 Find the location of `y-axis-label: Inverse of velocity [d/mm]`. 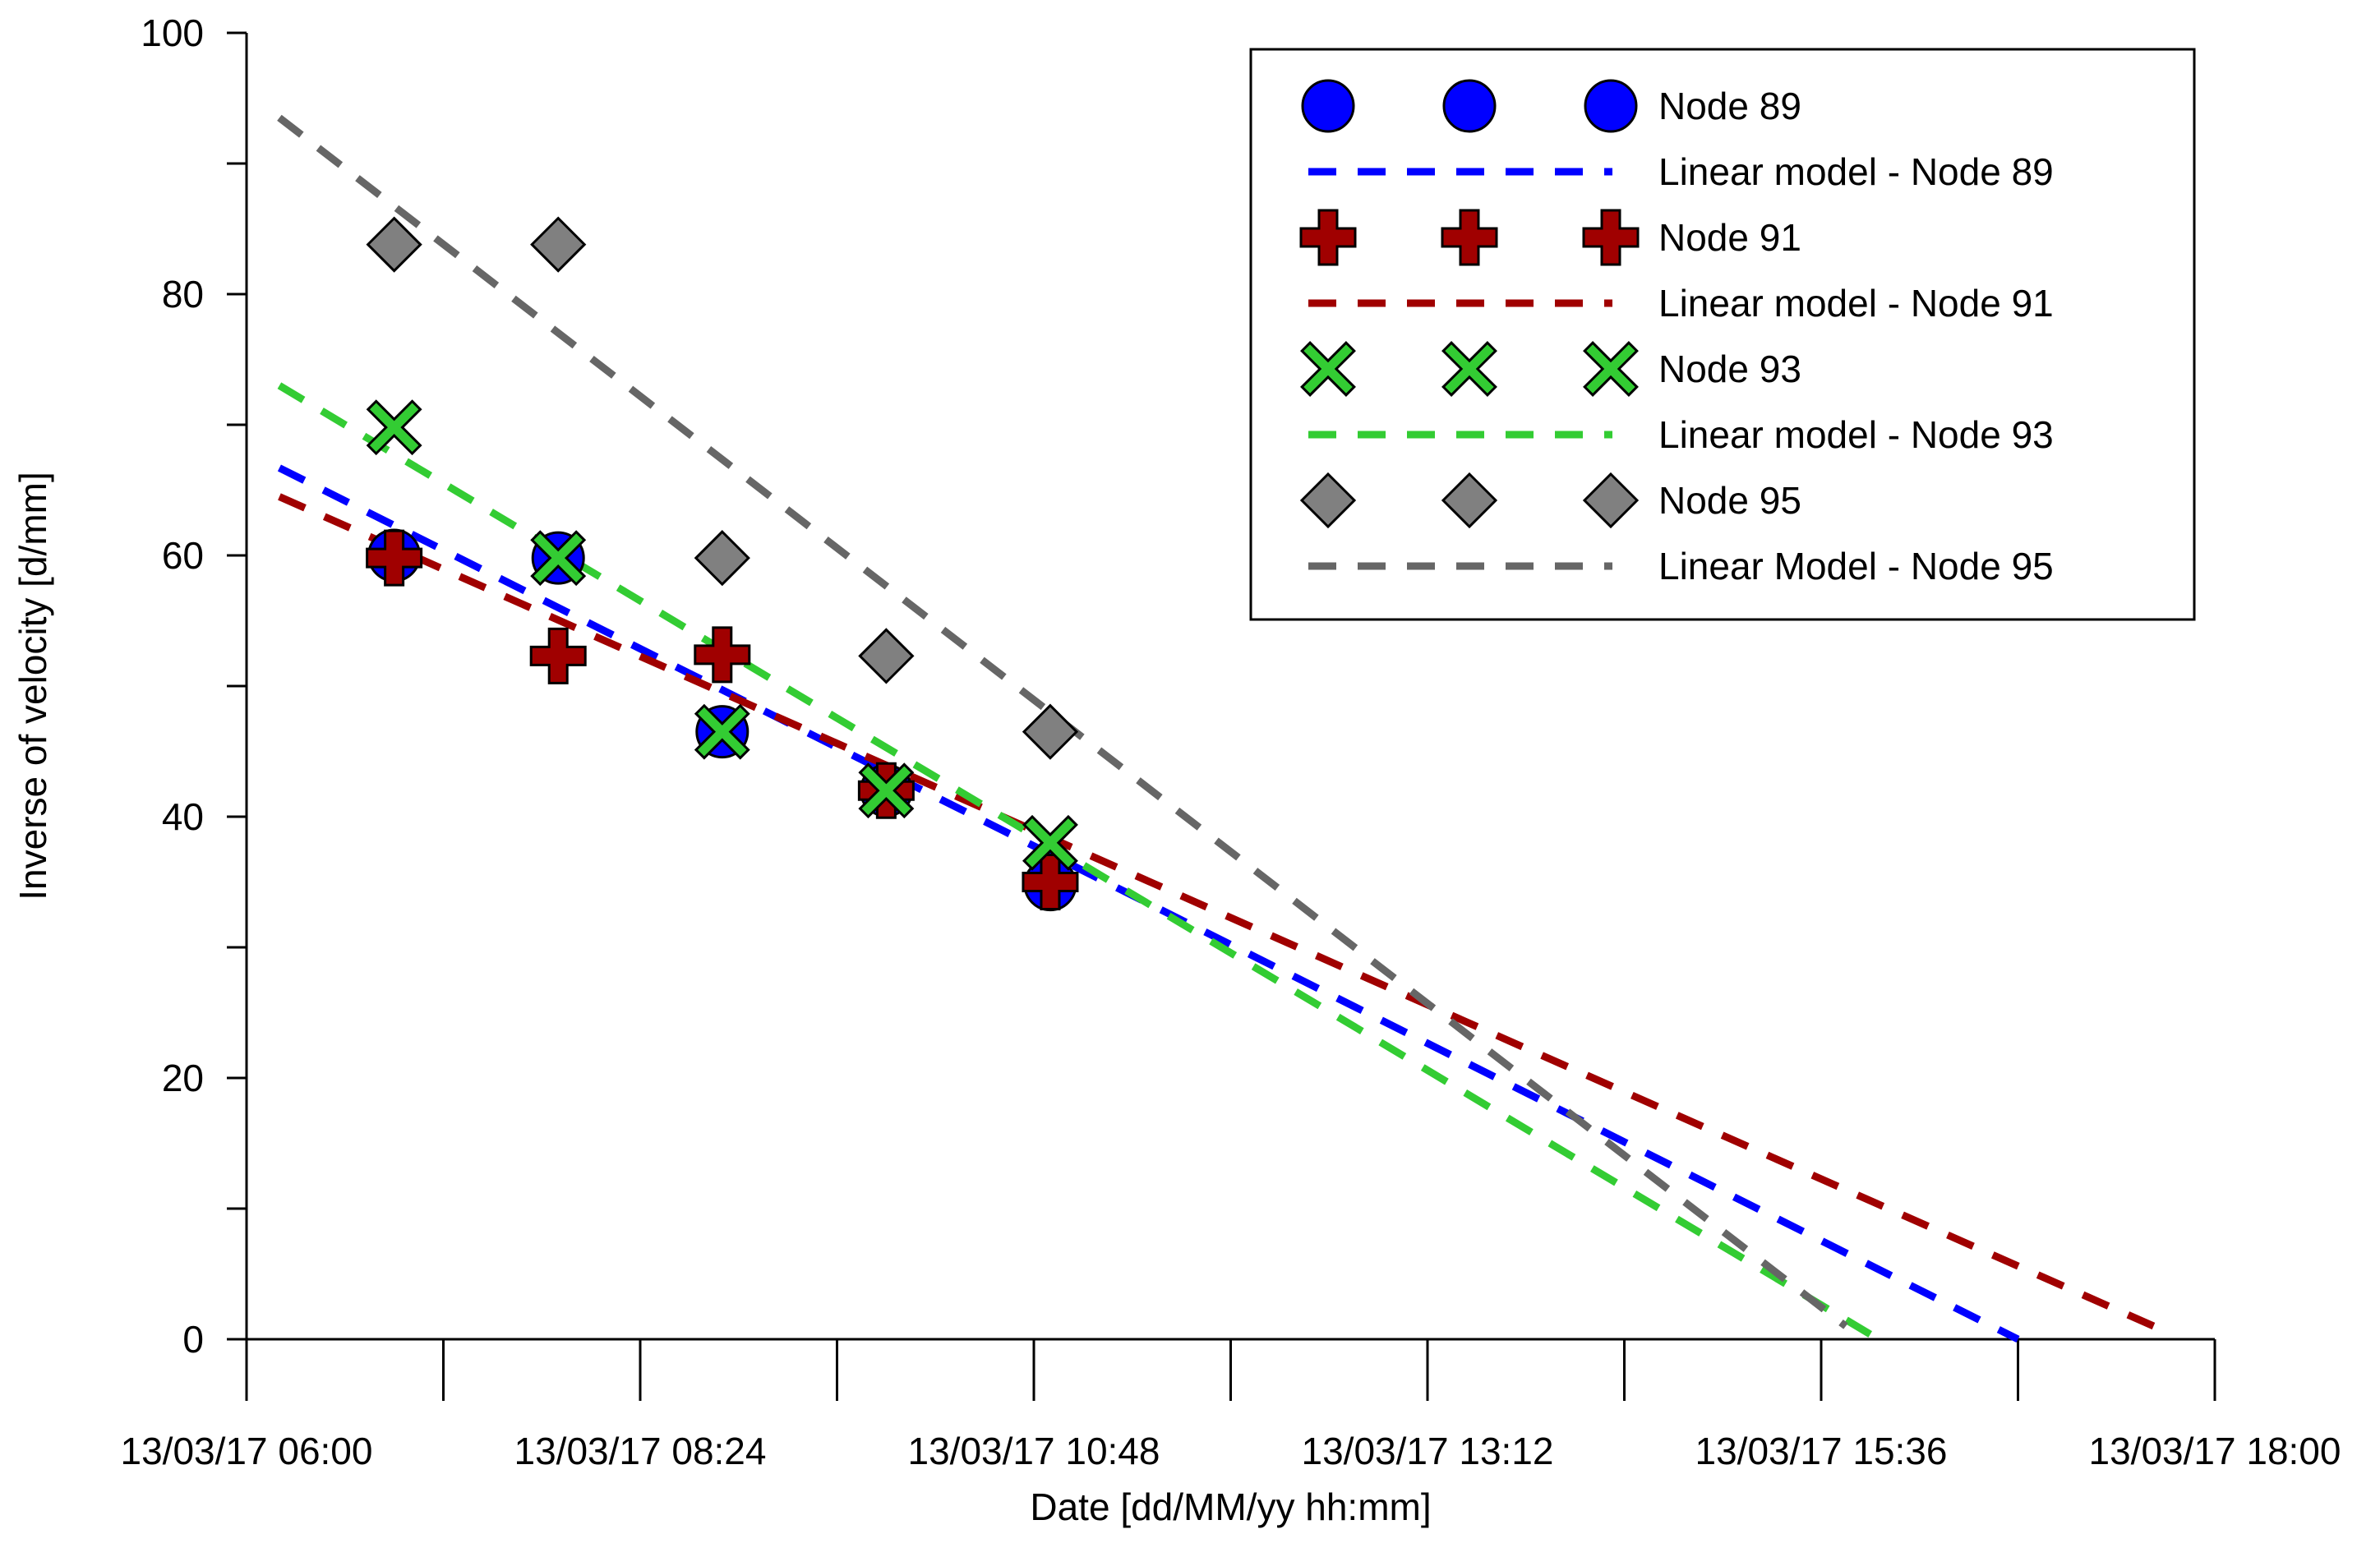

y-axis-label: Inverse of velocity [d/mm] is located at coordinates (33, 686).